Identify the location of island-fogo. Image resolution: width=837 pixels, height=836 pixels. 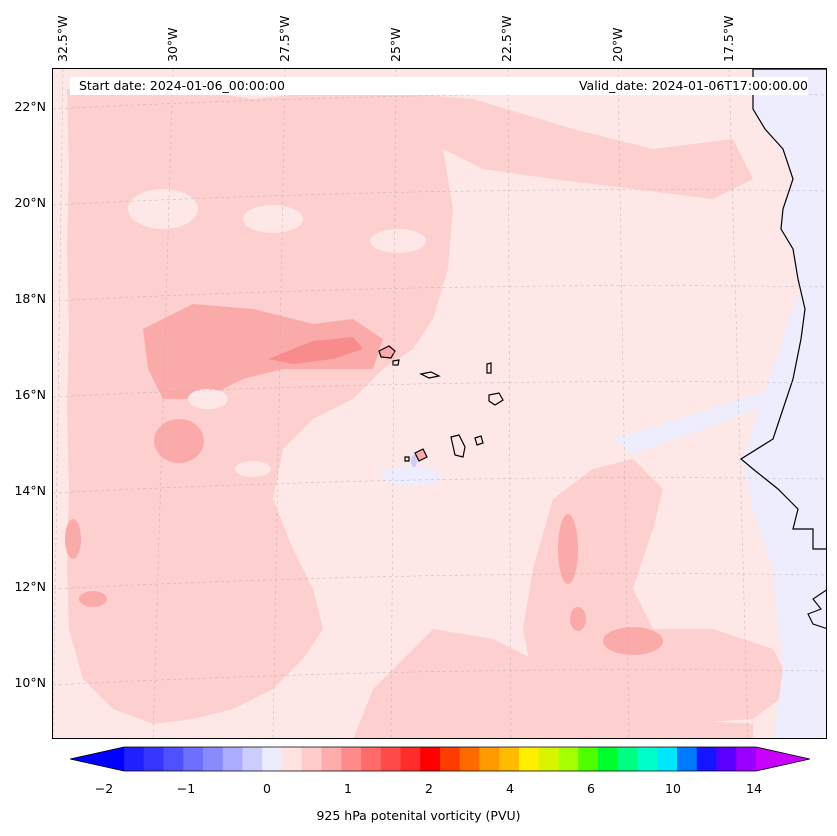
(421, 455).